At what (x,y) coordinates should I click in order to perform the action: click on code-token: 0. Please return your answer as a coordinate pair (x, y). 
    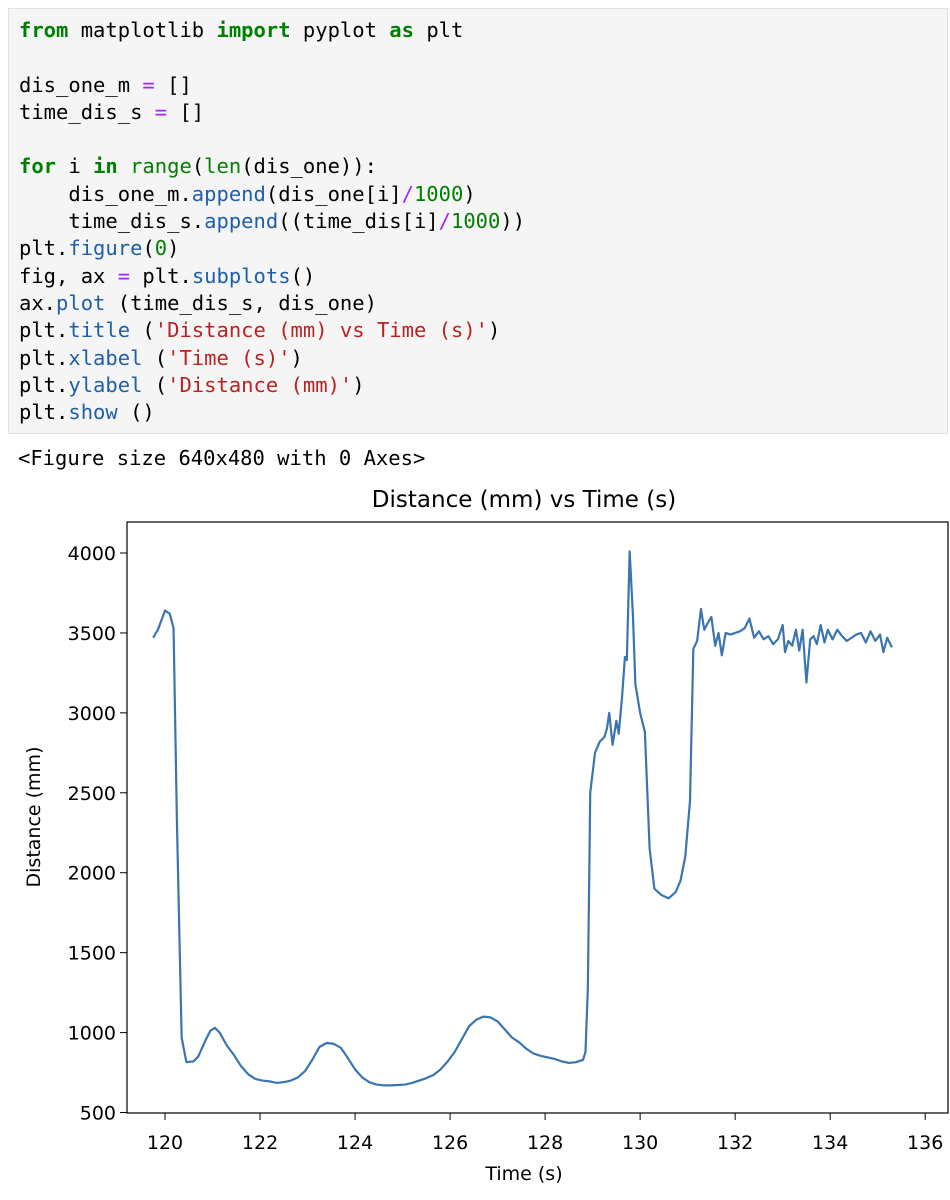
    Looking at the image, I should click on (161, 248).